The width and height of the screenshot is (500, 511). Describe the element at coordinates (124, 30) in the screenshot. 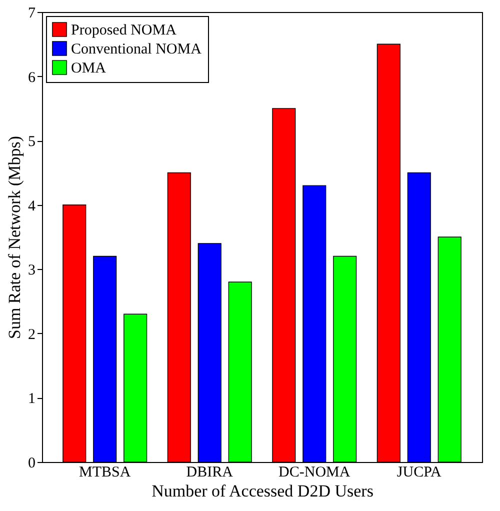

I see `legend-label: Proposed NOMA` at that location.